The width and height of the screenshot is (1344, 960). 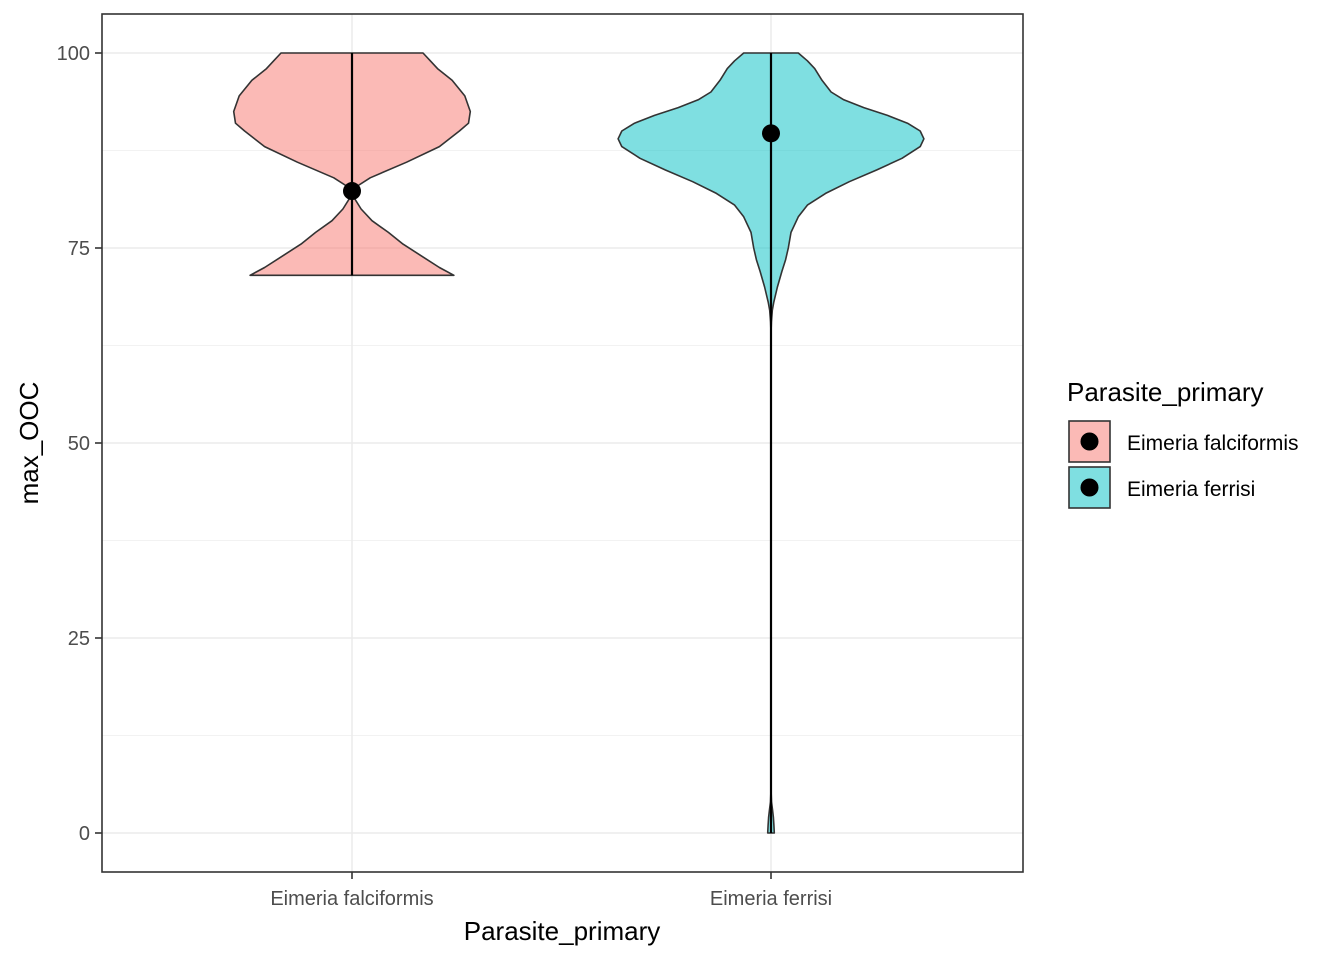 What do you see at coordinates (1213, 443) in the screenshot?
I see `legend-label: Eimeria falciformis` at bounding box center [1213, 443].